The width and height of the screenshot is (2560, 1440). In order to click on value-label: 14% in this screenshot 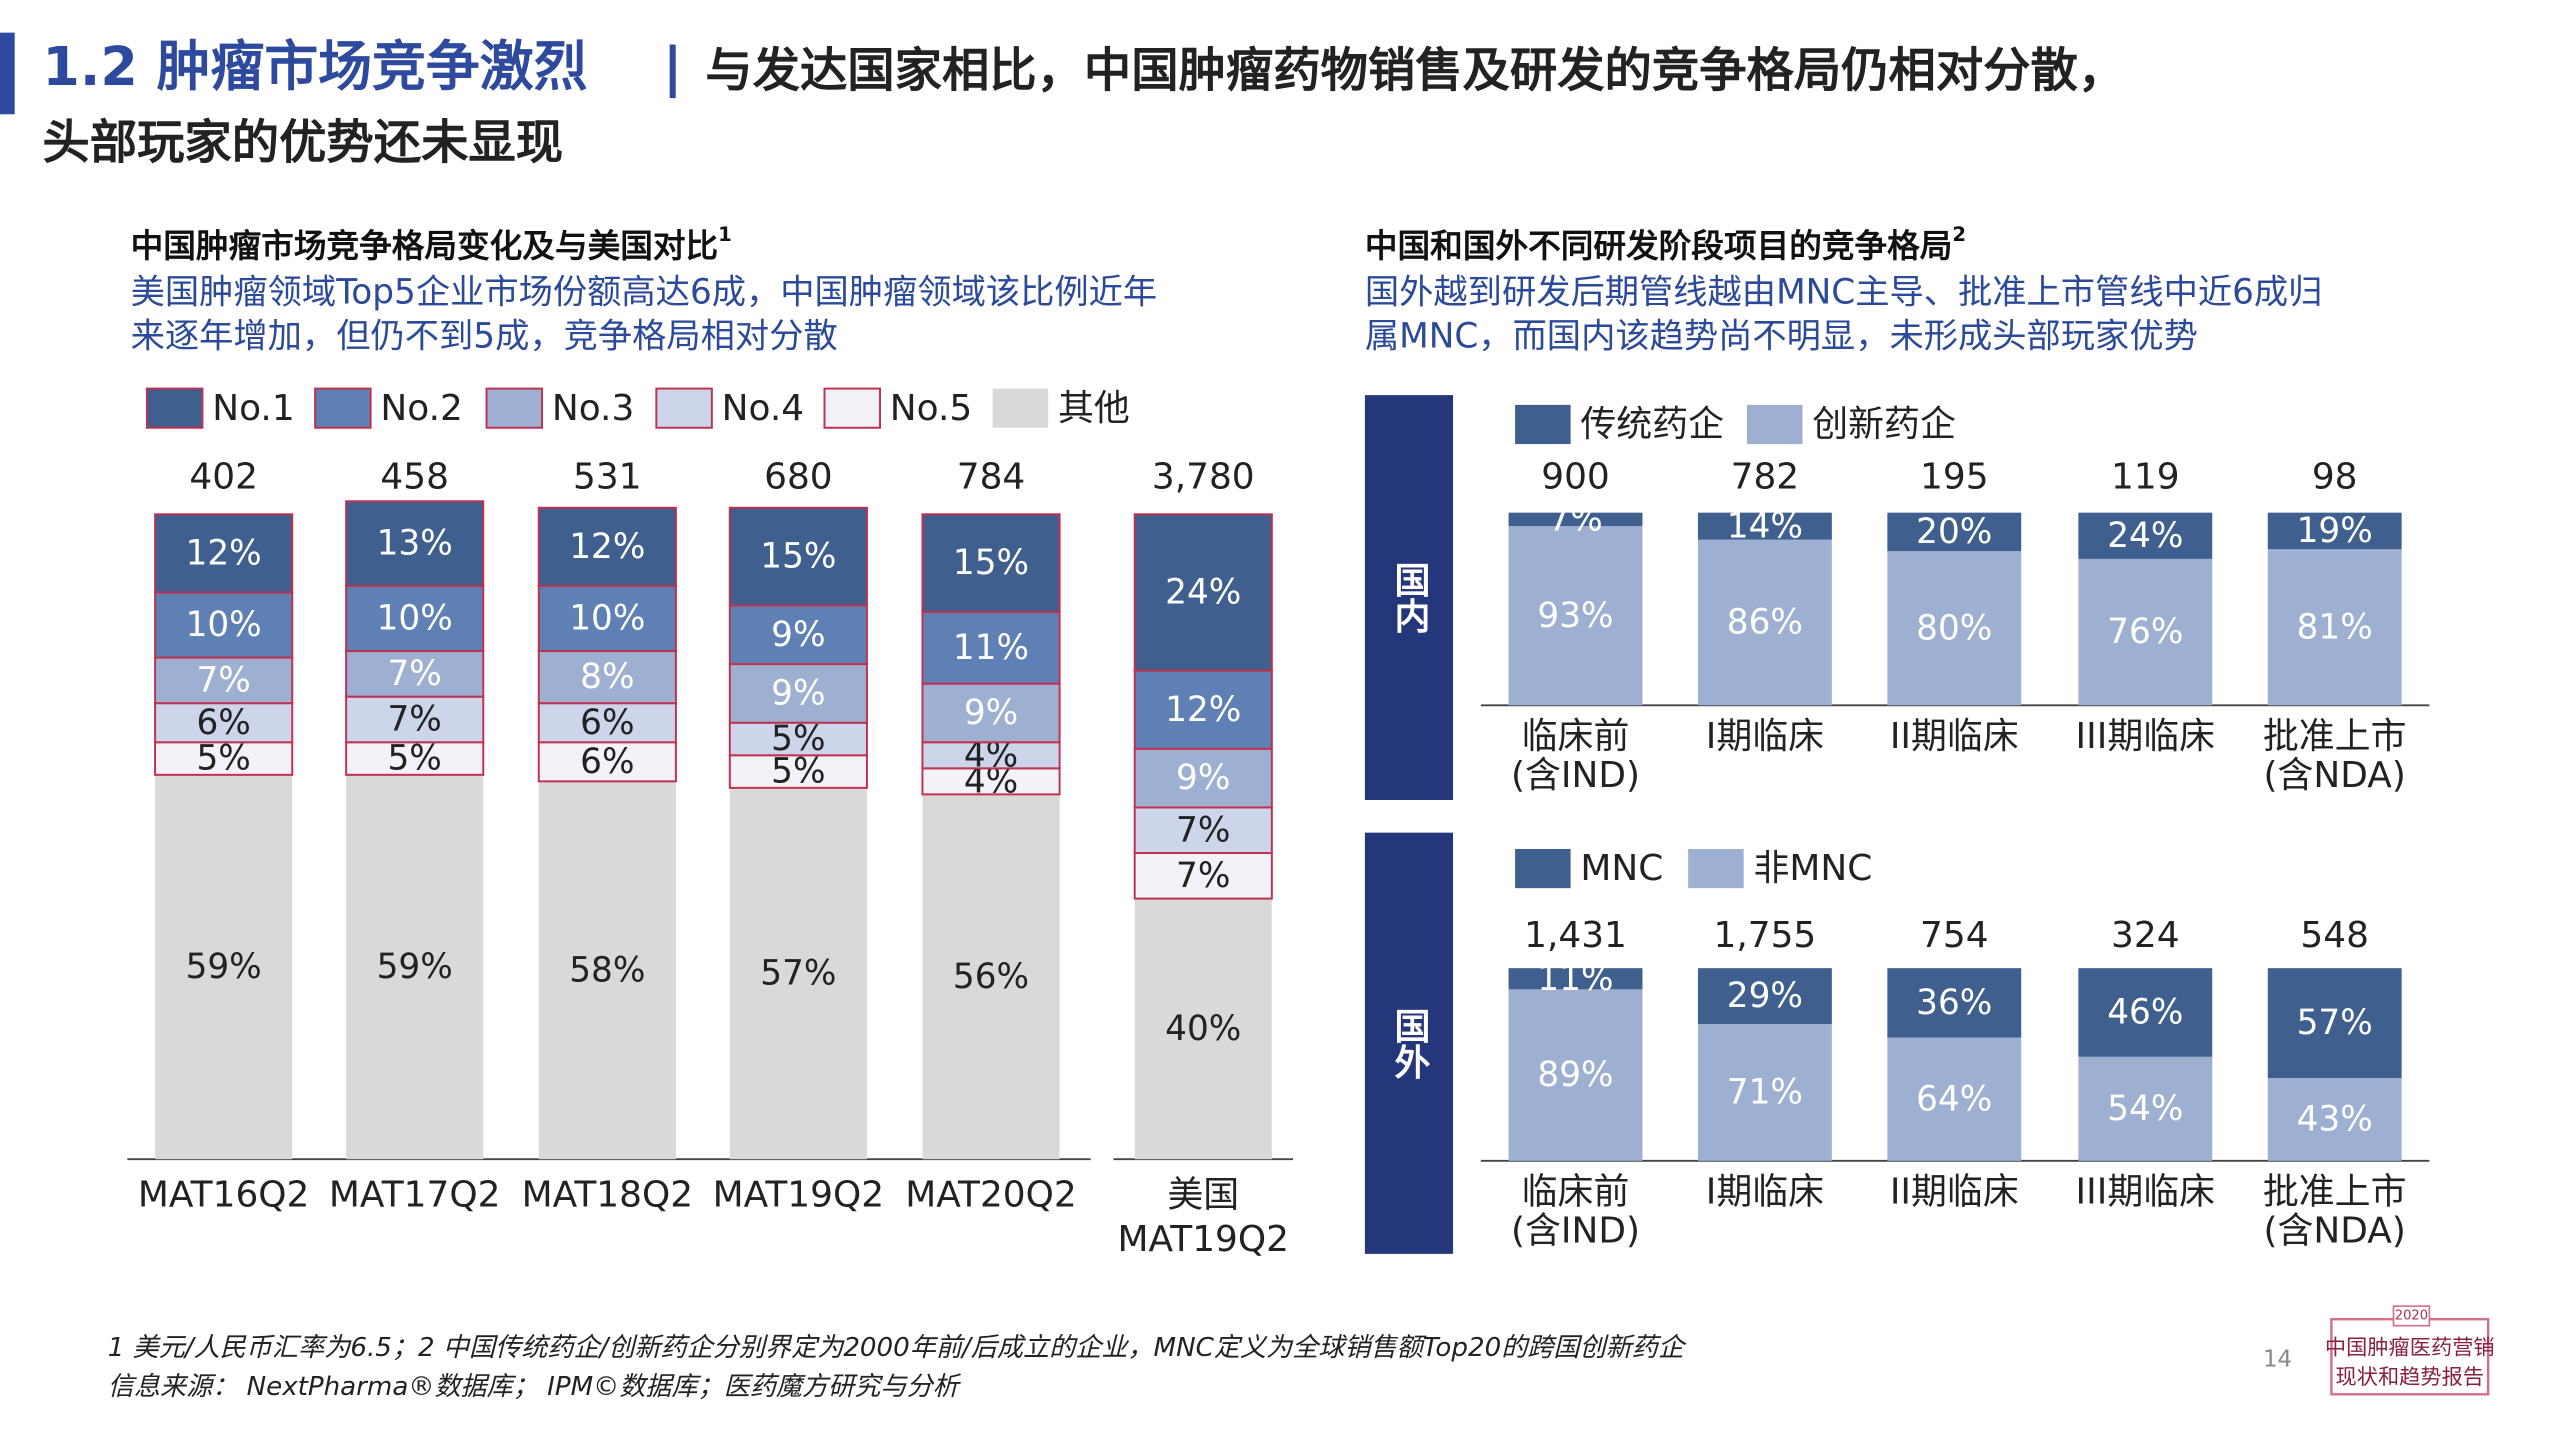, I will do `click(1765, 526)`.